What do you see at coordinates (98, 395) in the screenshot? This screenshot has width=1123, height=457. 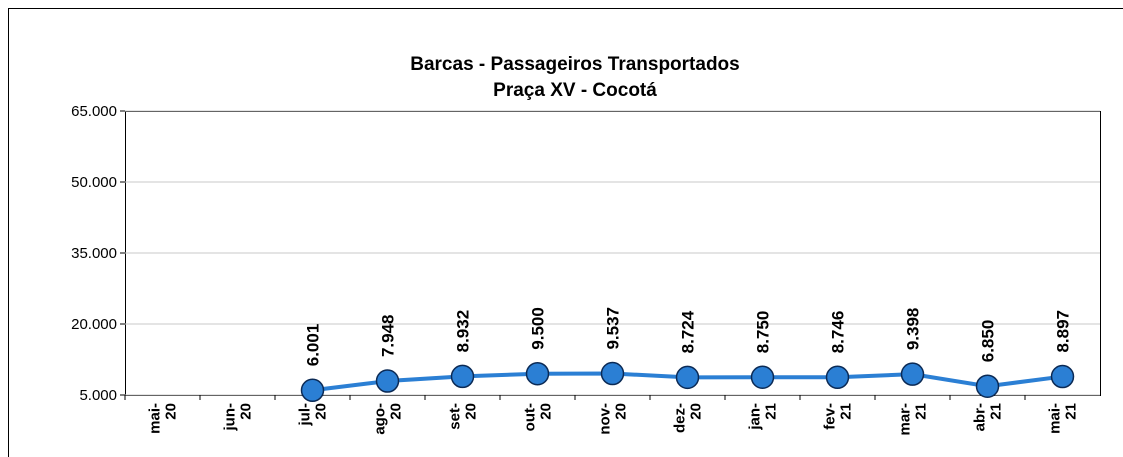 I see `y-tick-label: 5.000` at bounding box center [98, 395].